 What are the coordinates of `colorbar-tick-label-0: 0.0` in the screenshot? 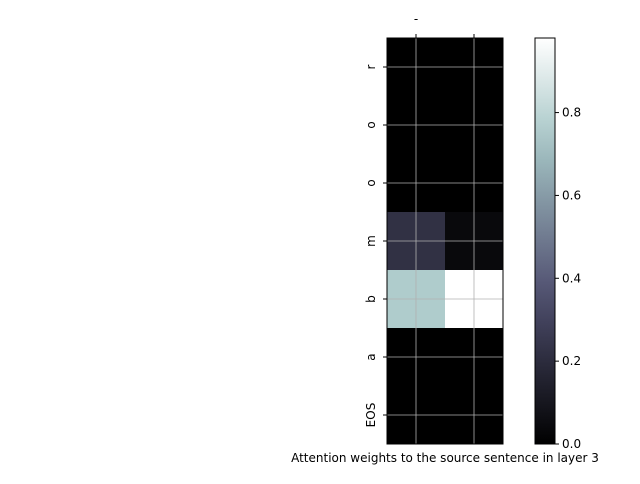 It's located at (571, 444).